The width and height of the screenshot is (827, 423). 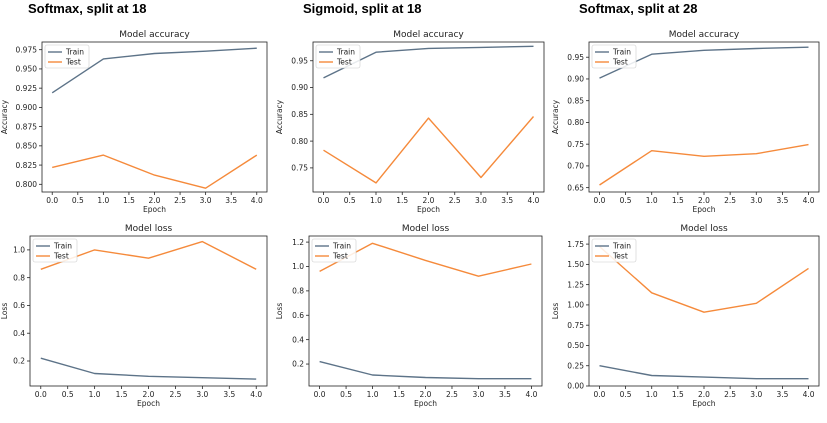 I want to click on y-tick-label: 1.50, so click(x=575, y=264).